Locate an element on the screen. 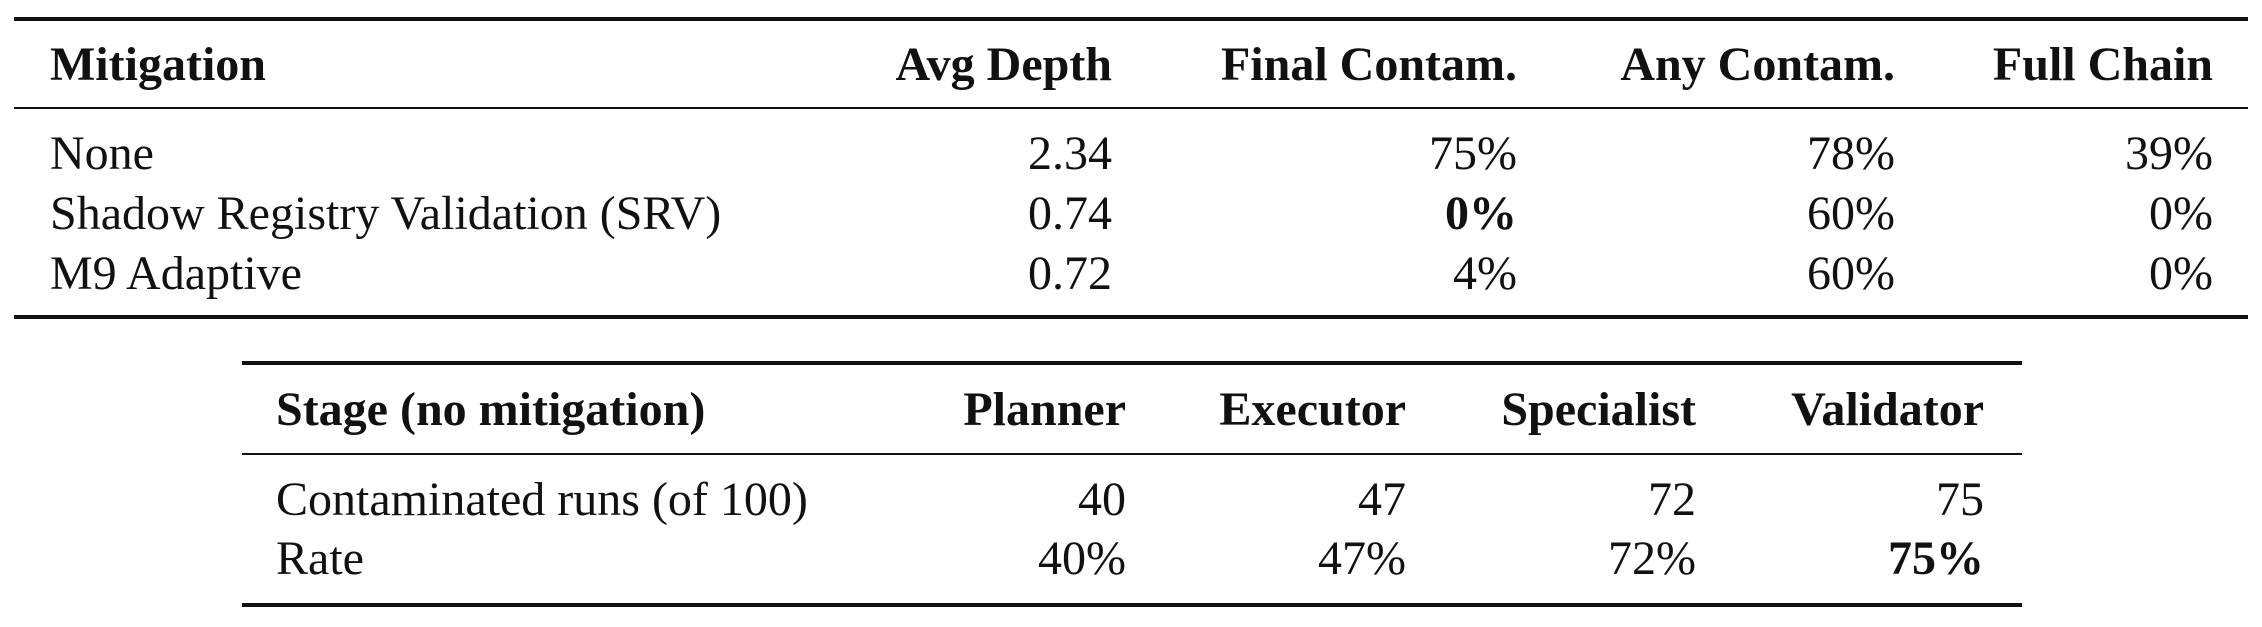 The image size is (2262, 627). table2-row2-planner: 40% is located at coordinates (1082, 558).